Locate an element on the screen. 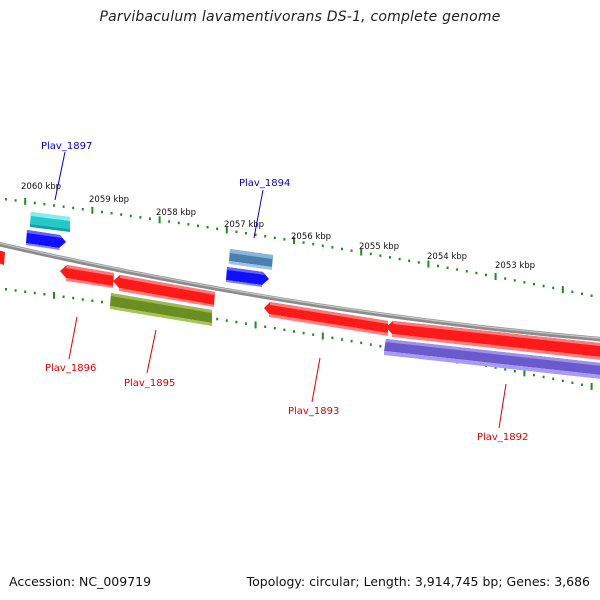  gene-label-Plav_1896: Plav_1896 is located at coordinates (70, 368).